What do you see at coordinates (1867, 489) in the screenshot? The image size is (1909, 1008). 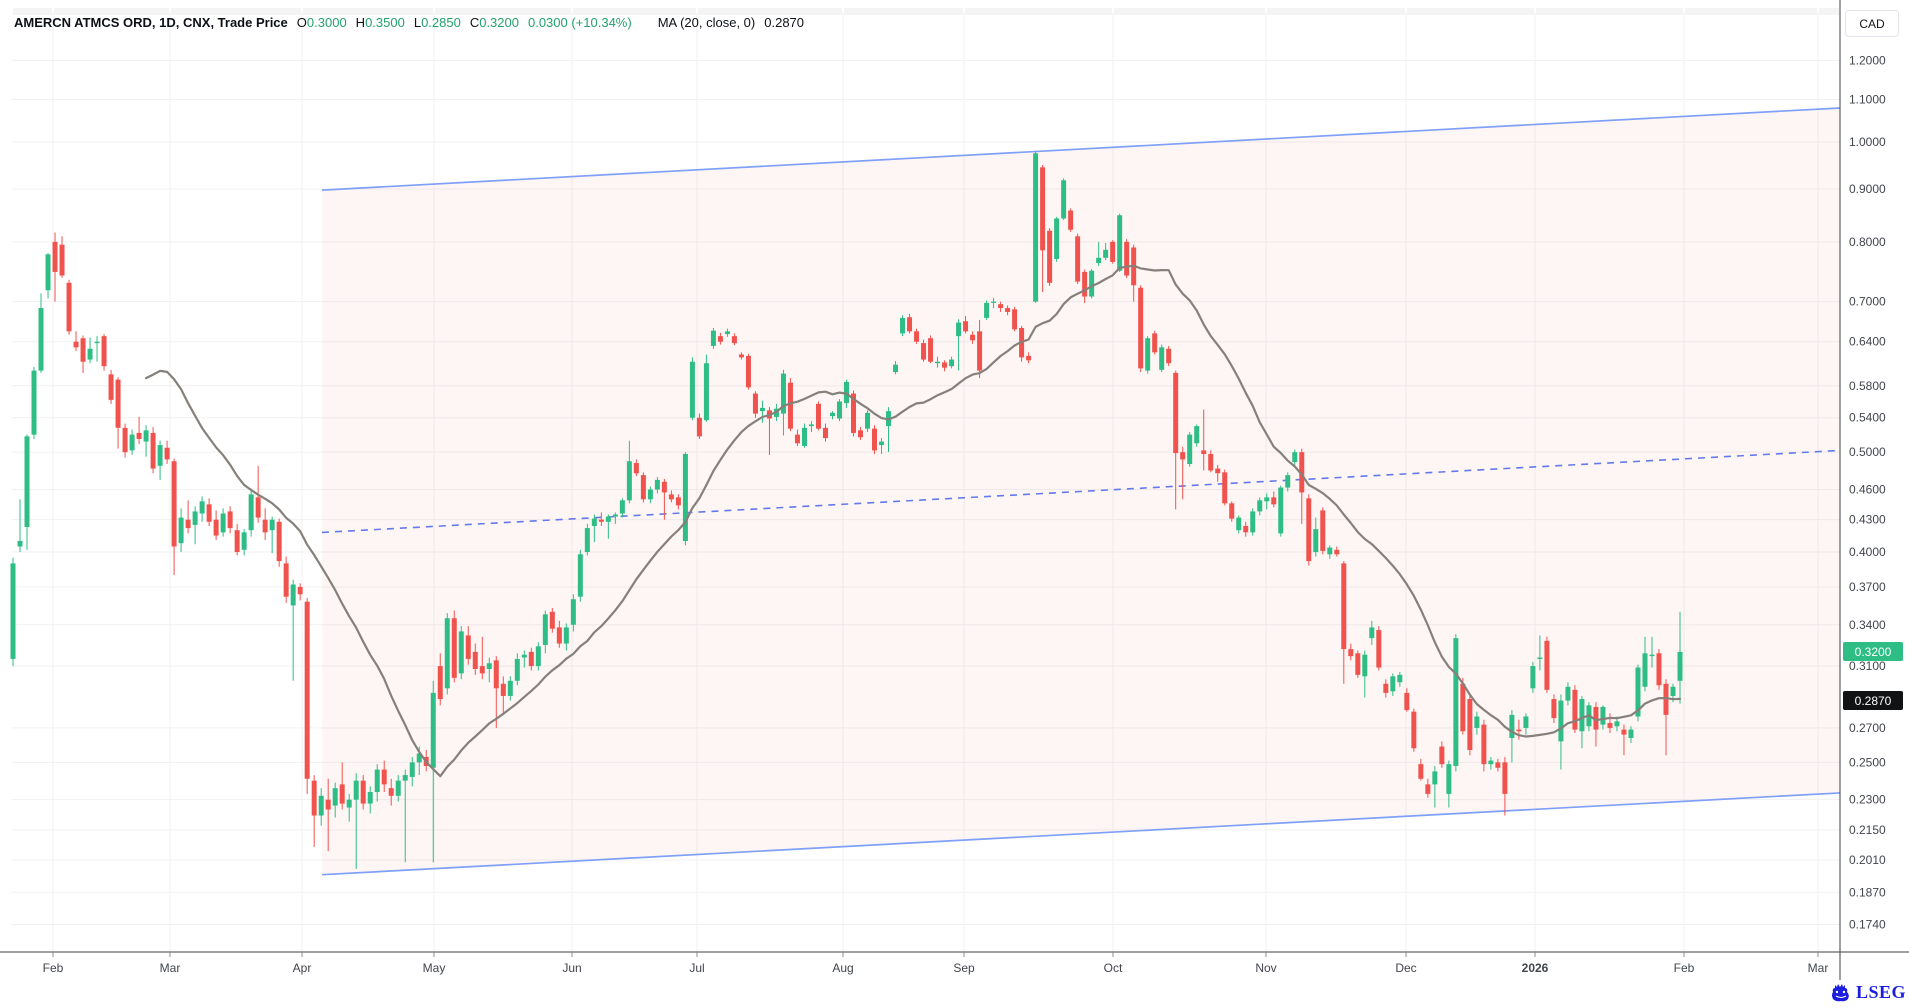 I see `svg-text: 0.4600` at bounding box center [1867, 489].